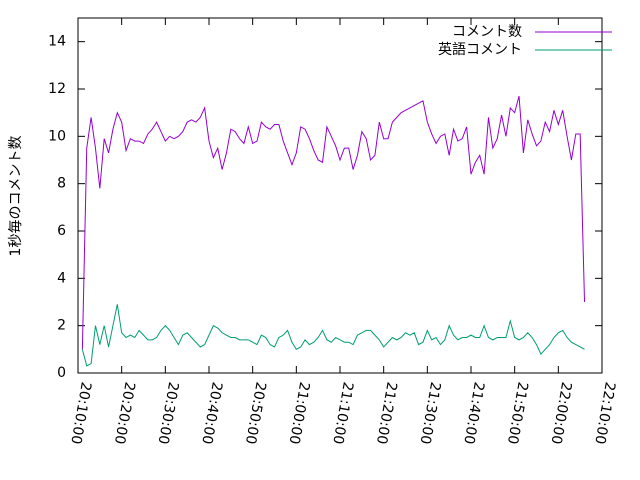 This screenshot has width=640, height=480. I want to click on x-tick-label: 20:30:00, so click(168, 413).